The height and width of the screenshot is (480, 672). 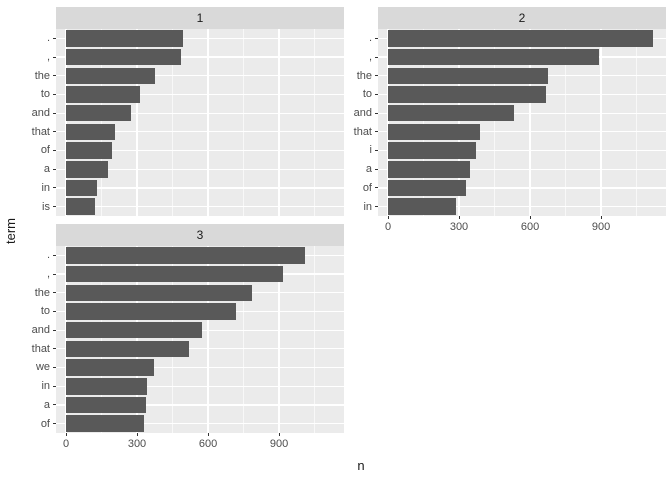 What do you see at coordinates (429, 169) in the screenshot?
I see `bar-2-a` at bounding box center [429, 169].